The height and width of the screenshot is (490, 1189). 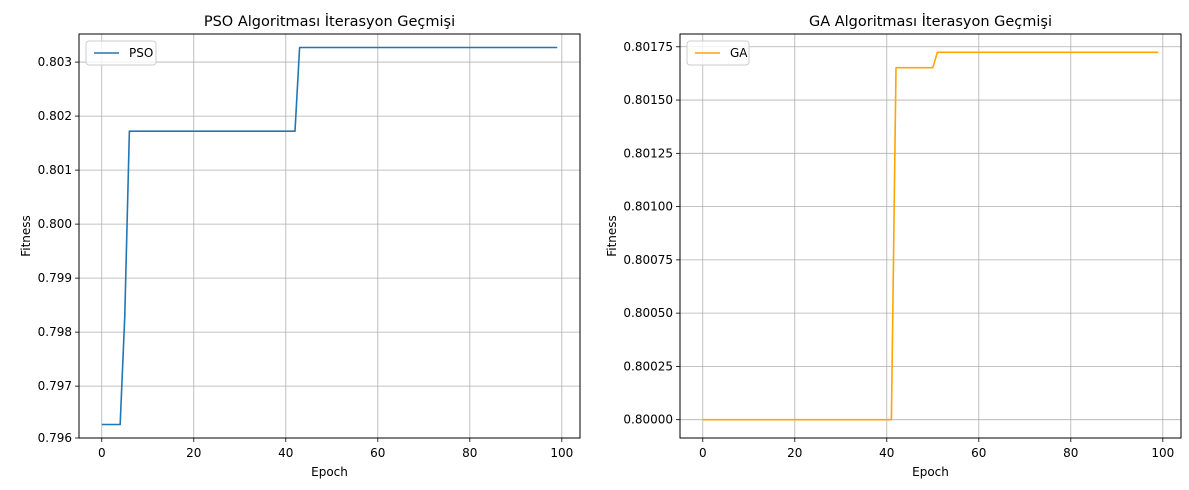 I want to click on pso-legend, so click(x=121, y=53).